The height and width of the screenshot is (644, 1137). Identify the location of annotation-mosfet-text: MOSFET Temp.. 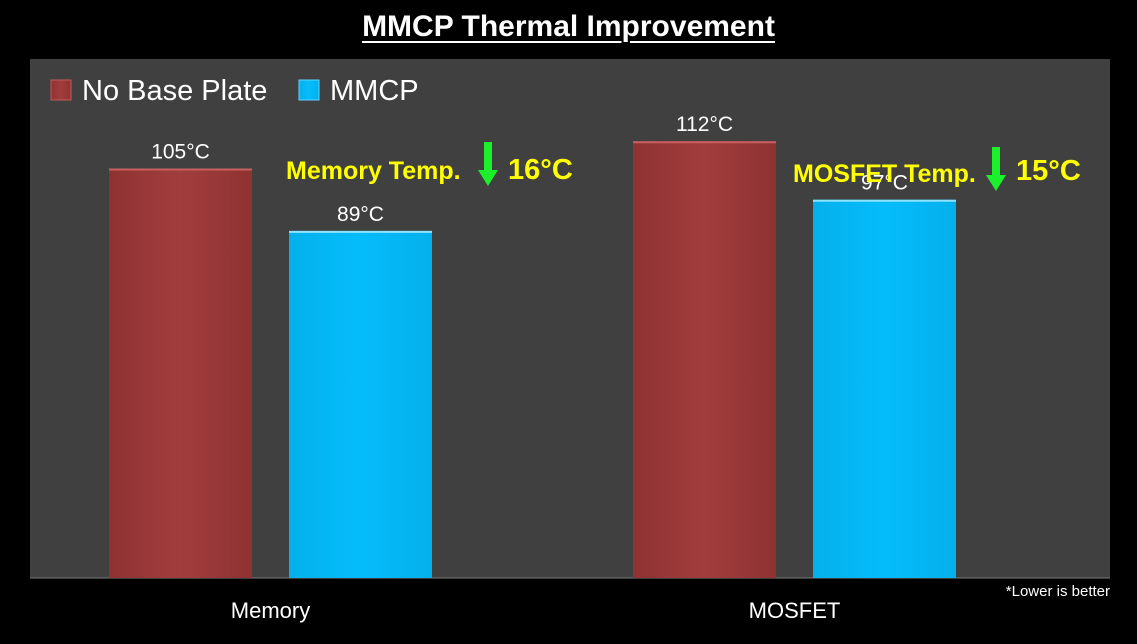
(884, 174).